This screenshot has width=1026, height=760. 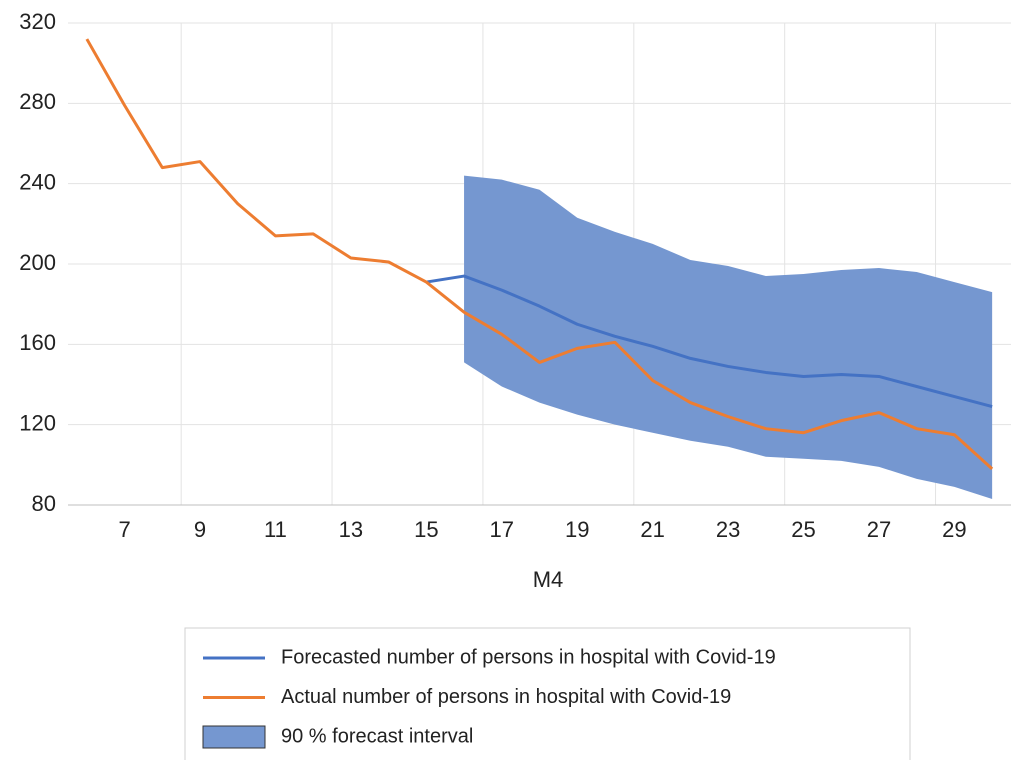 What do you see at coordinates (377, 736) in the screenshot?
I see `legend-label: 90 % forecast interval` at bounding box center [377, 736].